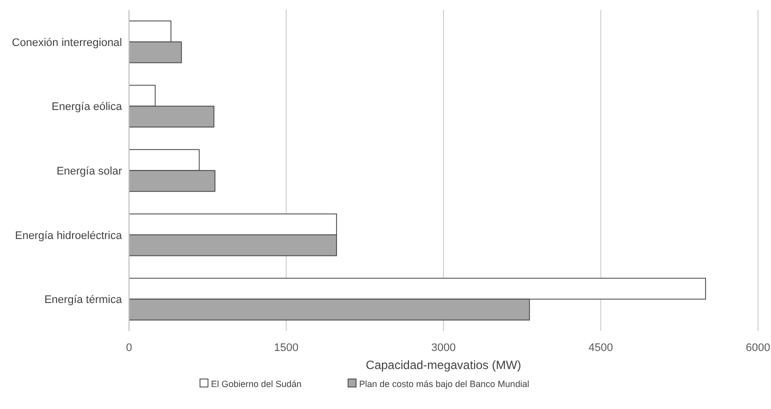  I want to click on x-tick-label: 6000, so click(758, 348).